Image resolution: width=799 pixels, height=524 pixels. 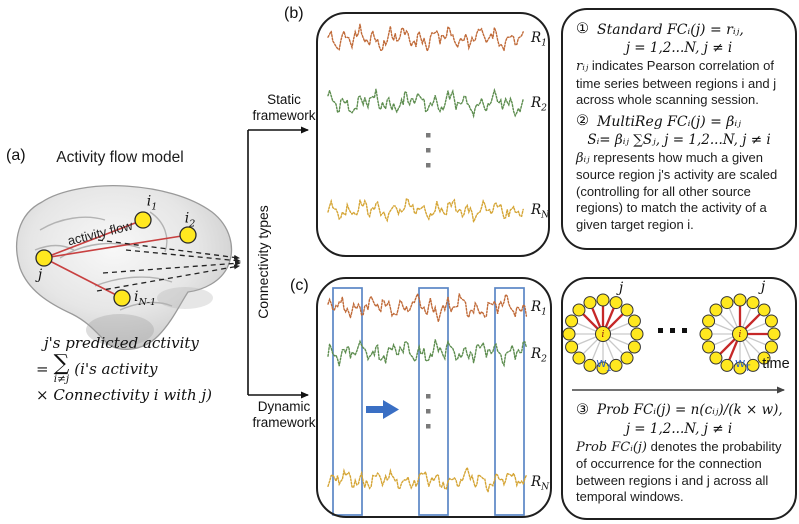 I want to click on ring-w1: i, so click(x=603, y=334).